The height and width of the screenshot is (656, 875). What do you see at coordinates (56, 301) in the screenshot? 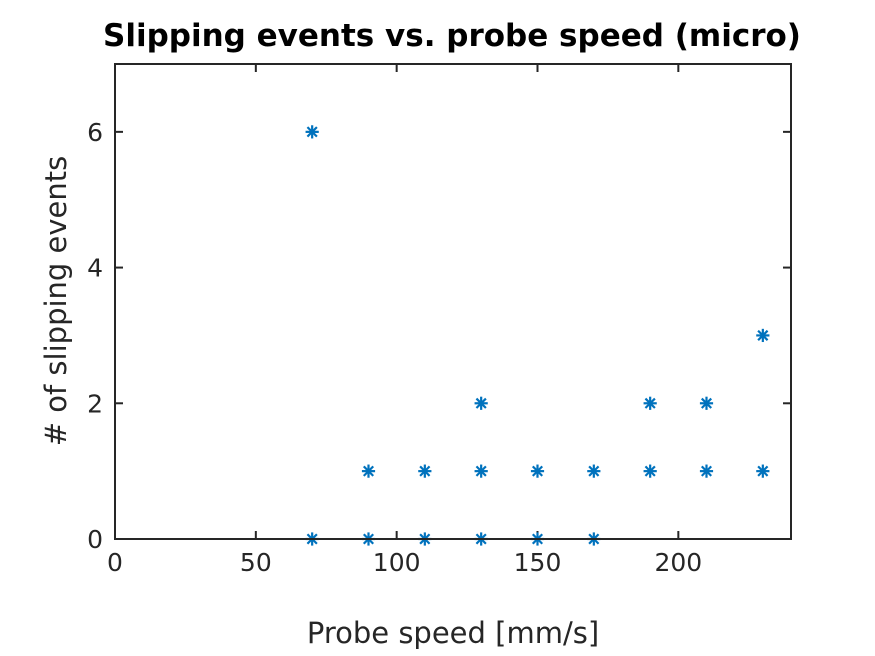
I see `y-axis-label: # of slipping events` at bounding box center [56, 301].